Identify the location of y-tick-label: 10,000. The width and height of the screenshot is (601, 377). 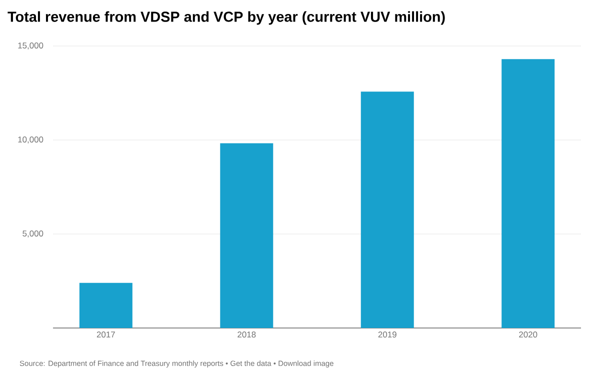
(31, 140).